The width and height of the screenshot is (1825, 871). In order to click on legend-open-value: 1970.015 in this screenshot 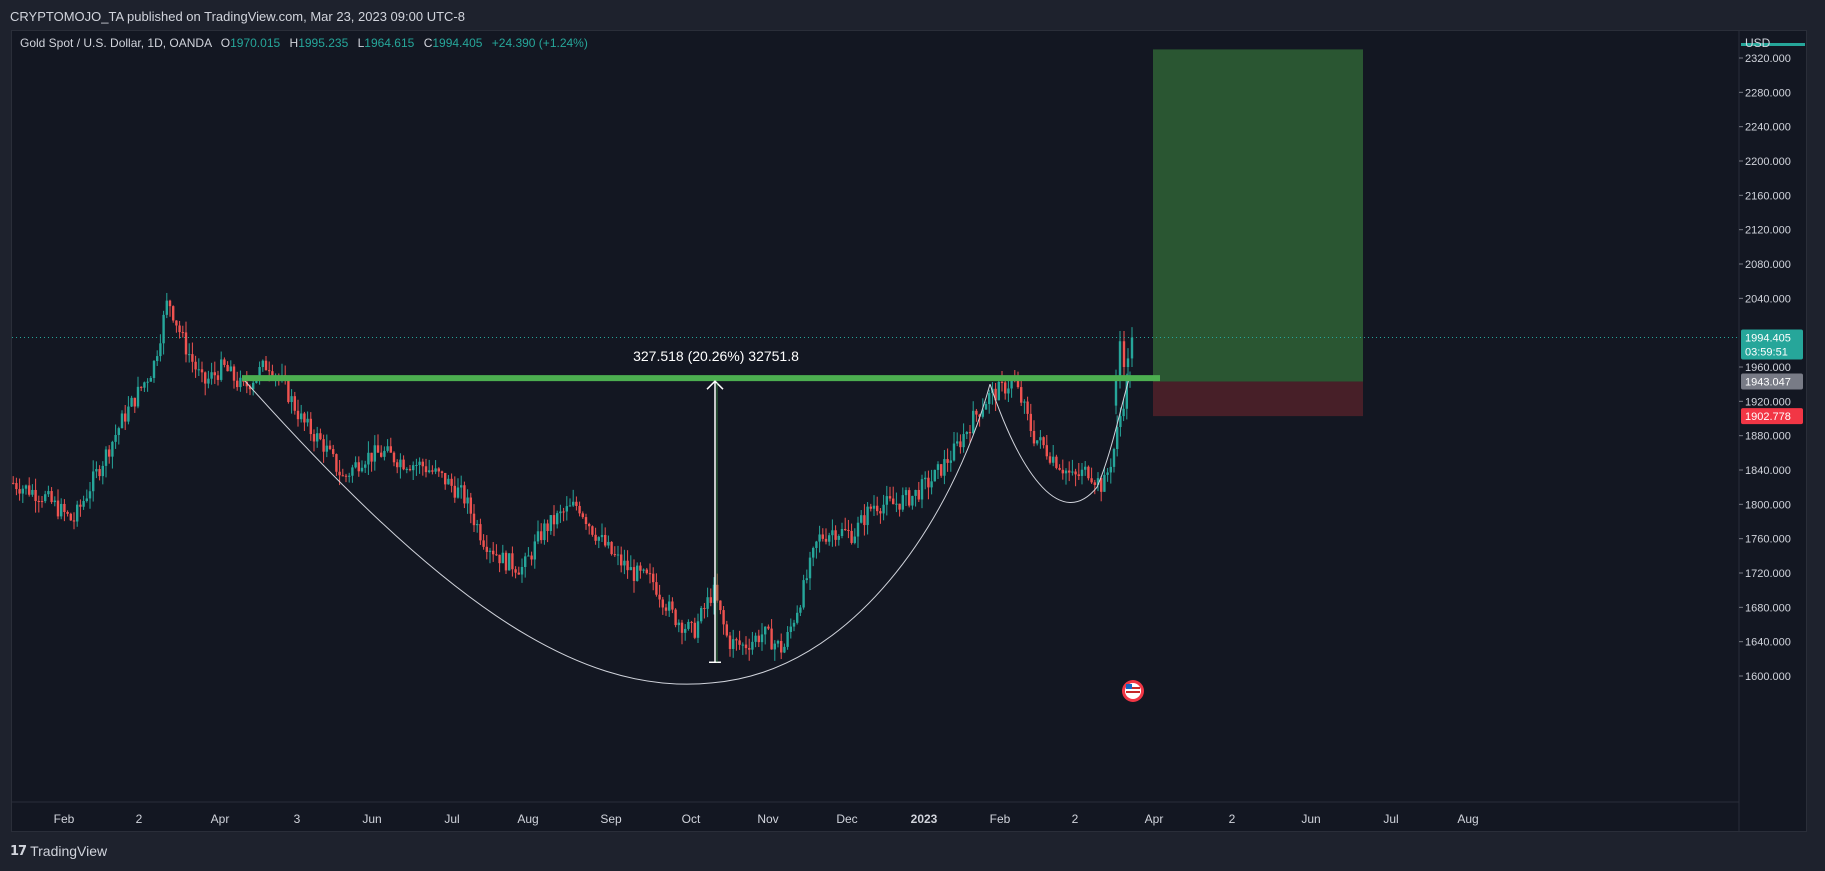, I will do `click(255, 43)`.